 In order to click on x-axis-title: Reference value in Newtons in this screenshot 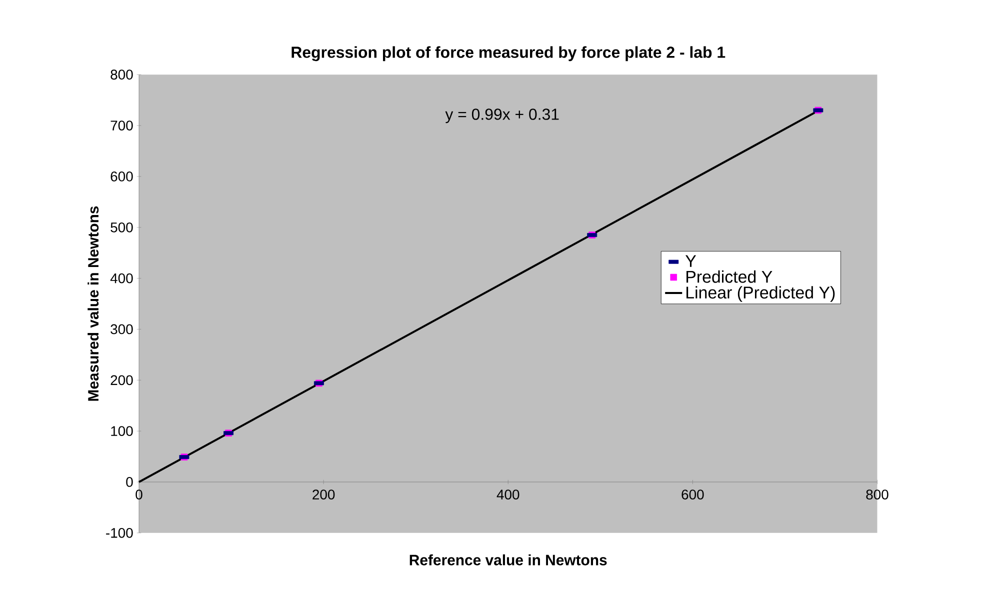, I will do `click(508, 560)`.